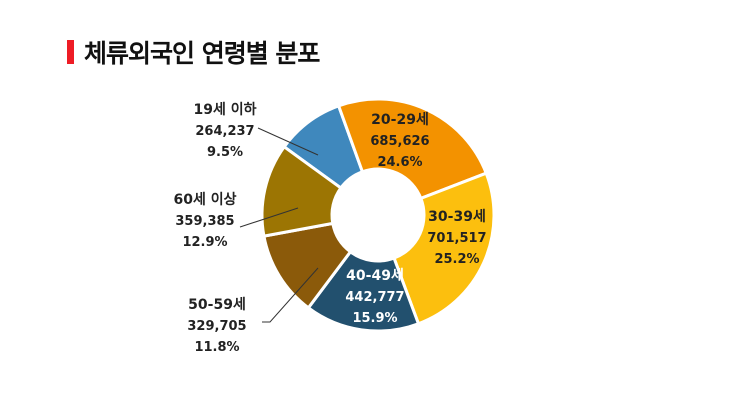  Describe the element at coordinates (400, 141) in the screenshot. I see `label-20-29: 20-29세 685,626 24.6%` at that location.